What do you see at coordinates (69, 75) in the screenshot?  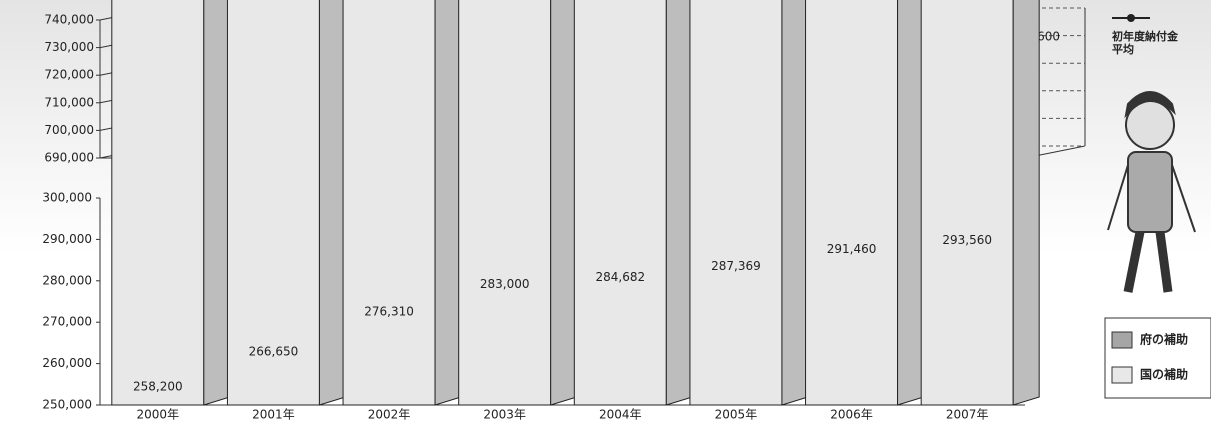 I see `y-tick-label: 720,000` at bounding box center [69, 75].